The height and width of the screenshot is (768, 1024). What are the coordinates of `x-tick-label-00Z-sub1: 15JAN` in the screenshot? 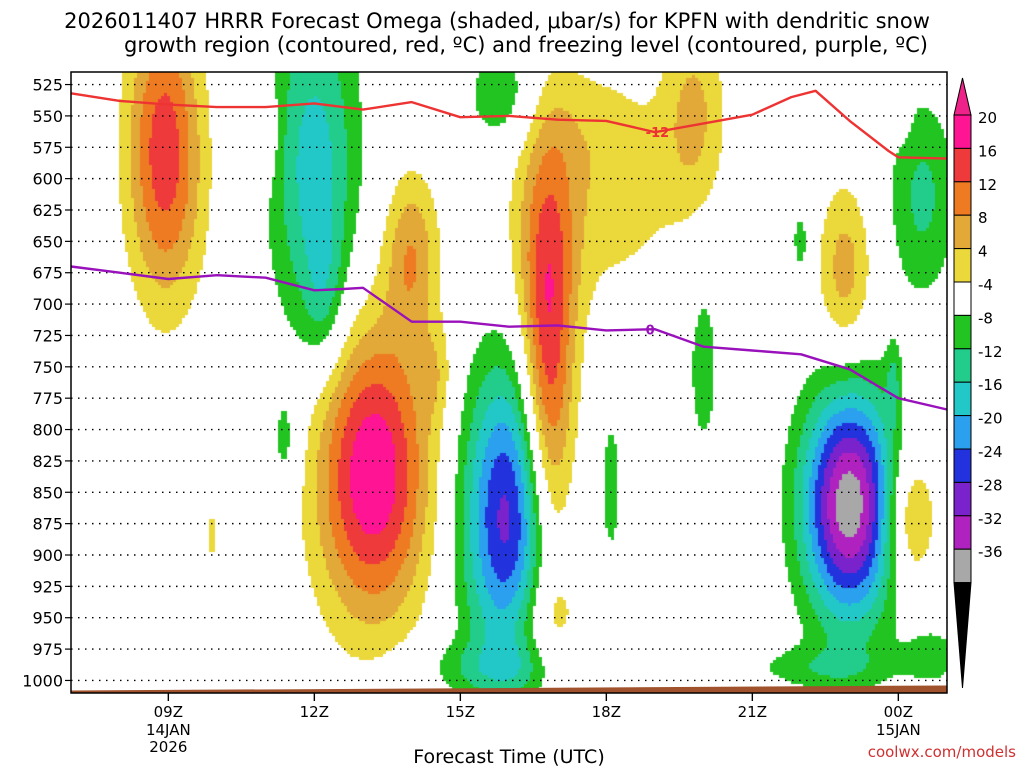 It's located at (898, 730).